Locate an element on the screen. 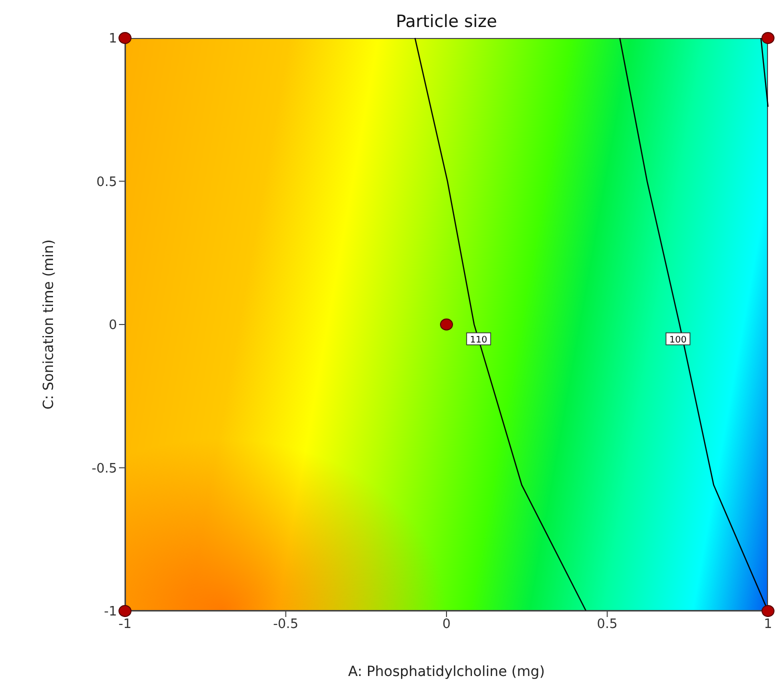  y-axis-title: C: Sonication time (min) is located at coordinates (48, 324).